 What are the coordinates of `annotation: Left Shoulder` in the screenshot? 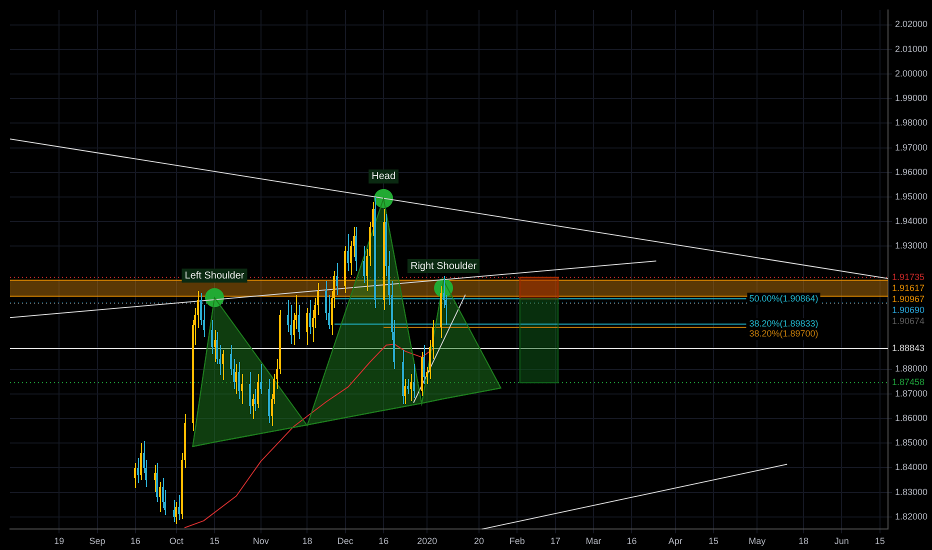 It's located at (214, 276).